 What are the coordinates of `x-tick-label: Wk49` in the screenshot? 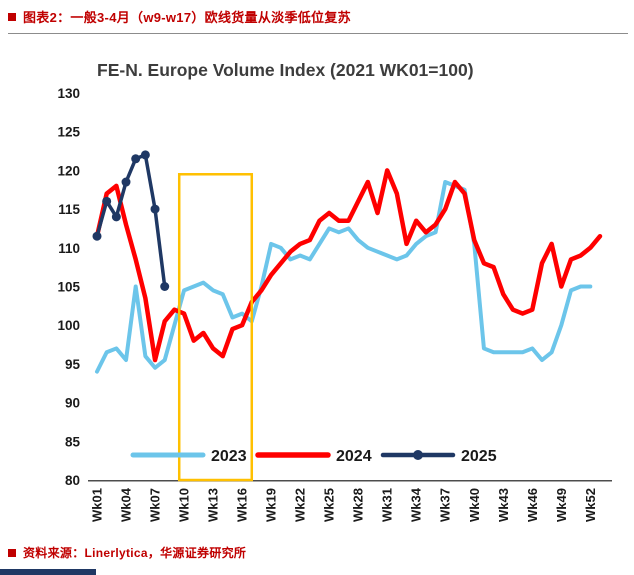 It's located at (561, 505).